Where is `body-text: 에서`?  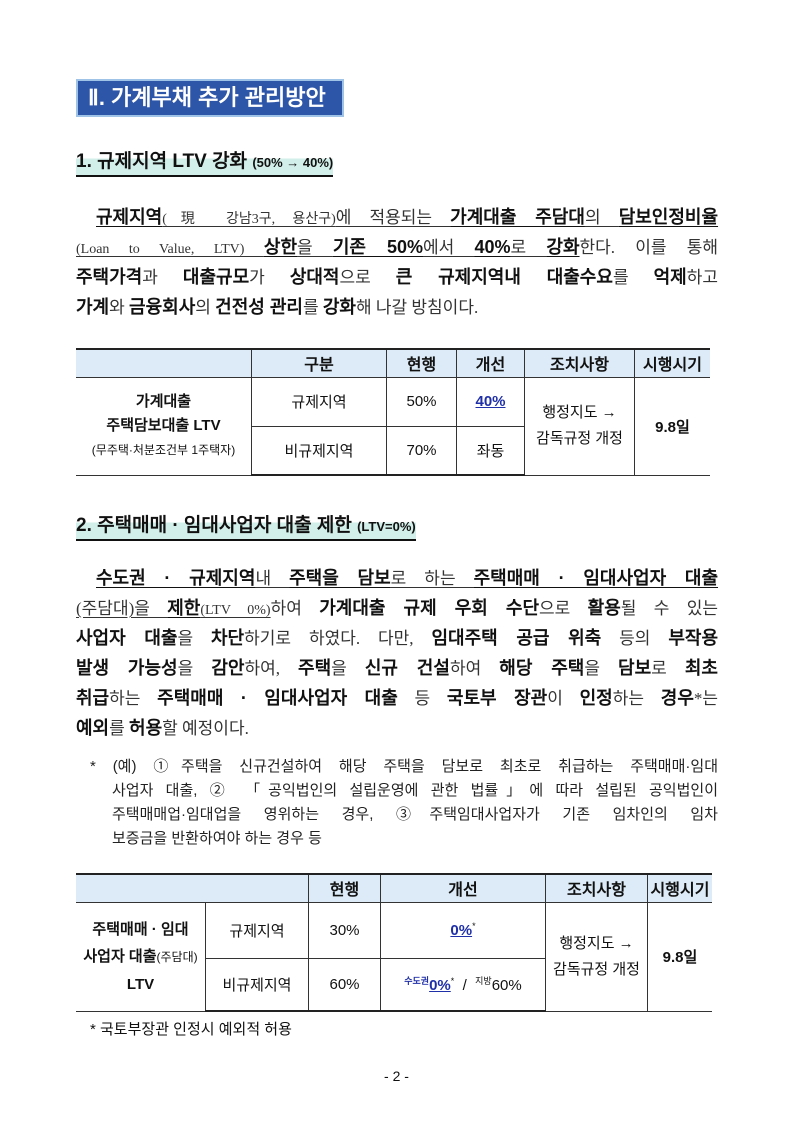 body-text: 에서 is located at coordinates (449, 247).